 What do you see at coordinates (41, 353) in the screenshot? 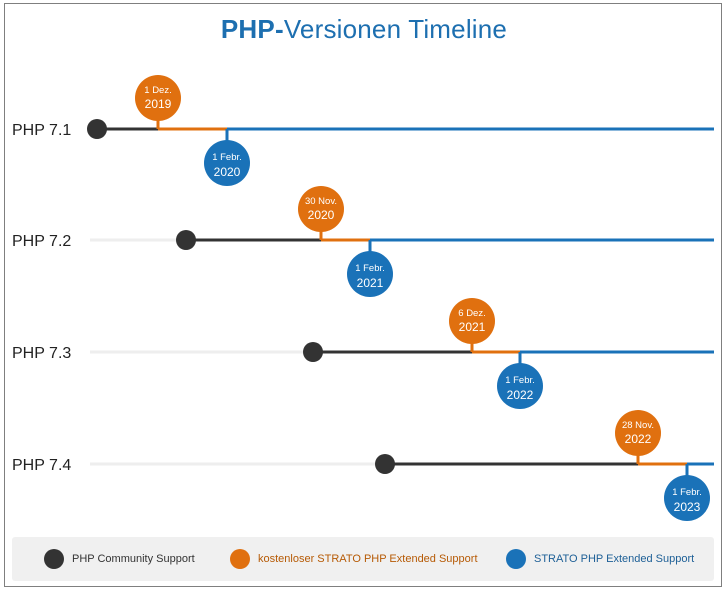
I see `row-label: PHP 7.3` at bounding box center [41, 353].